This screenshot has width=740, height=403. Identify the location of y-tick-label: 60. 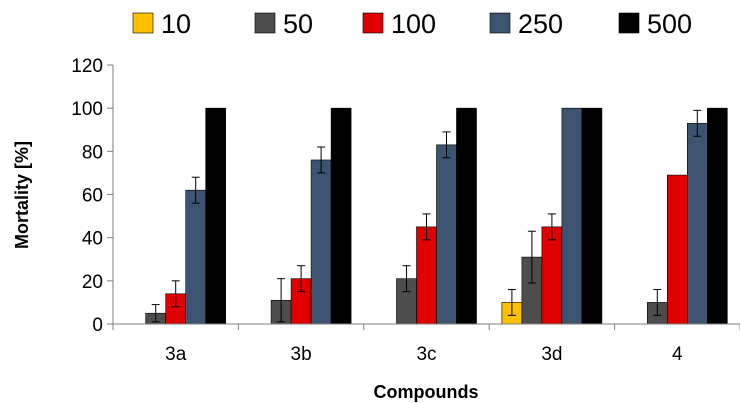
(92, 196).